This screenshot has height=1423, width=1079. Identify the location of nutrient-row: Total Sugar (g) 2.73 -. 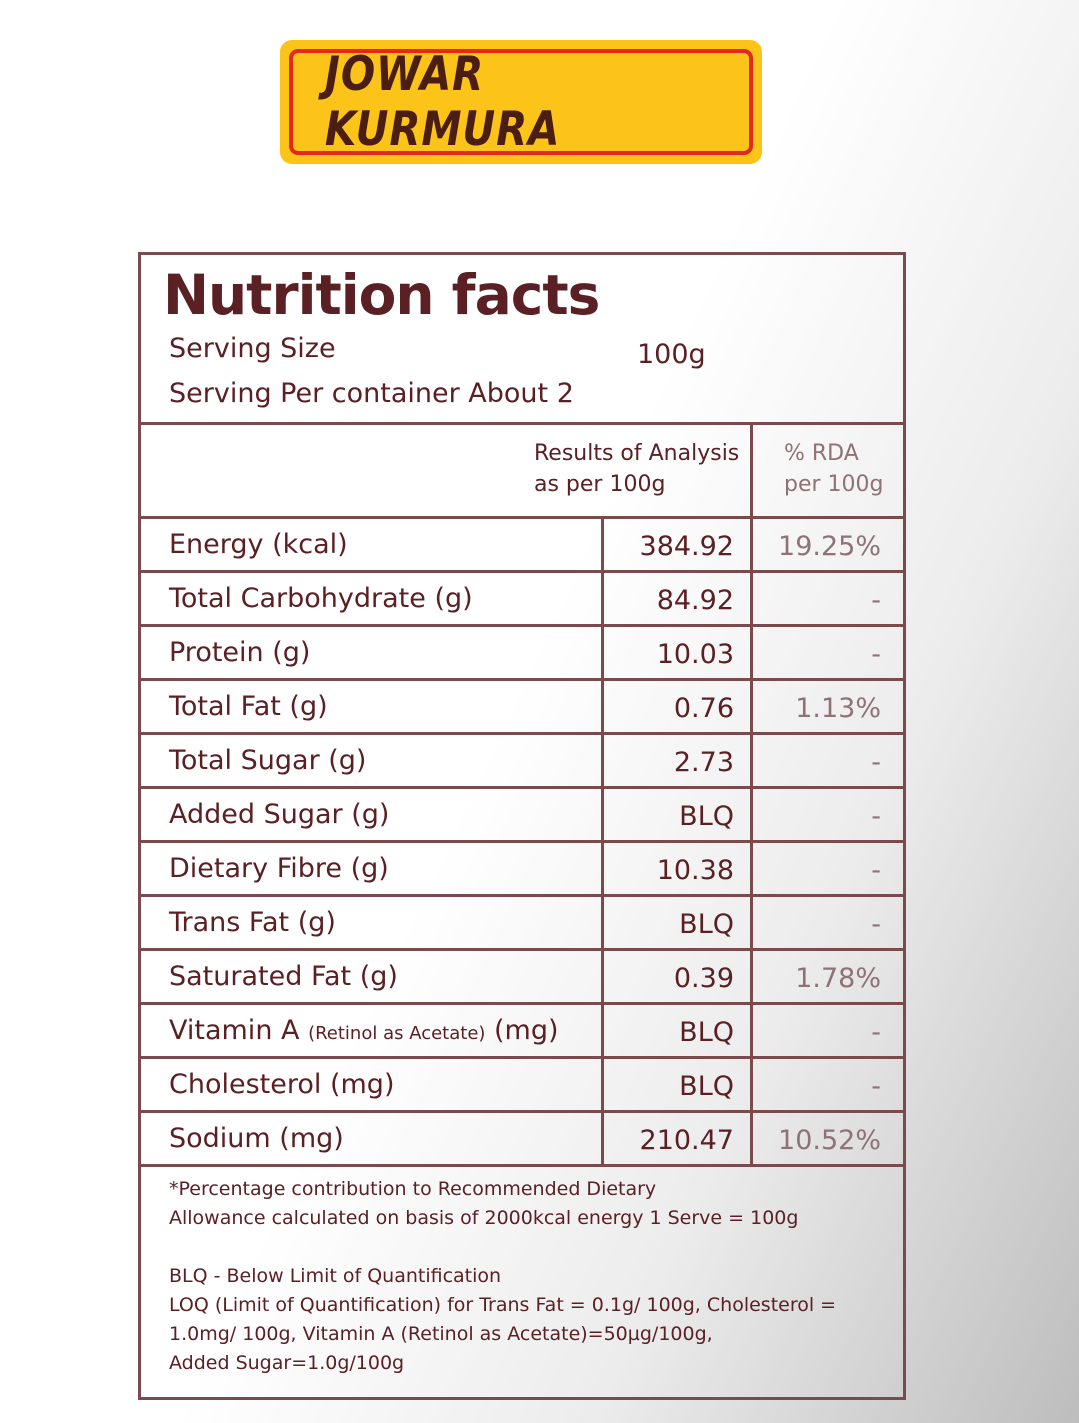
(522, 760).